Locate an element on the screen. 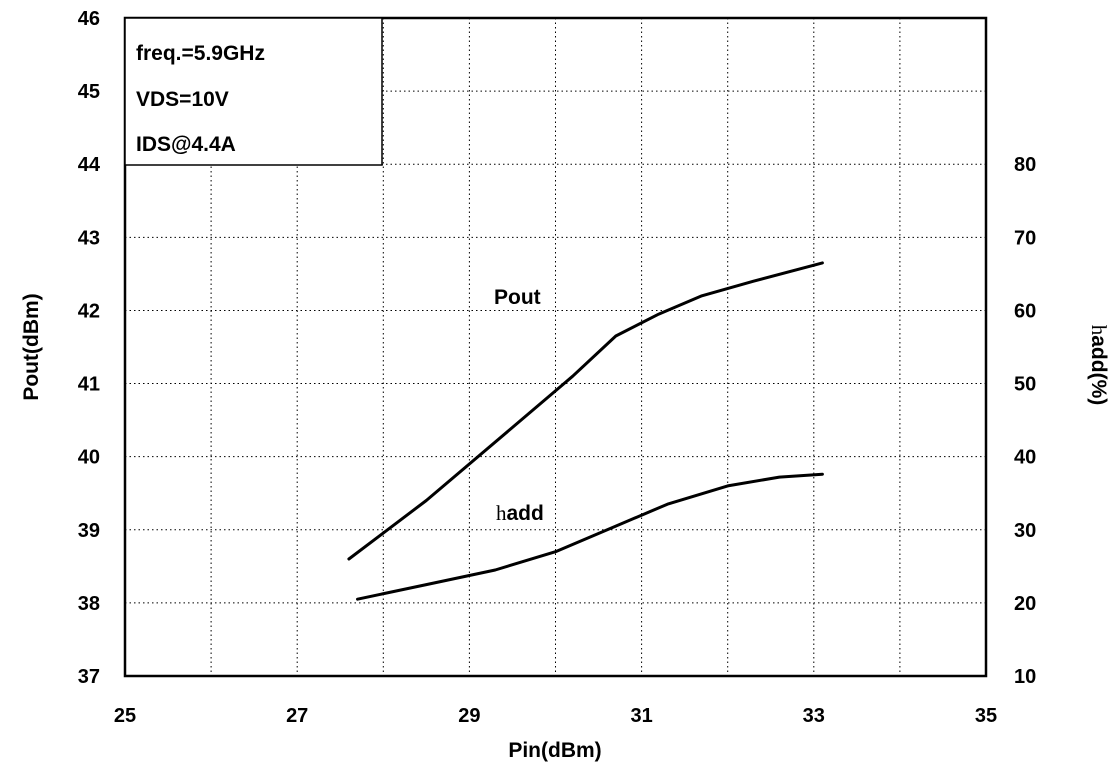 The width and height of the screenshot is (1111, 769). y-right-tick-label: 70 is located at coordinates (1025, 238).